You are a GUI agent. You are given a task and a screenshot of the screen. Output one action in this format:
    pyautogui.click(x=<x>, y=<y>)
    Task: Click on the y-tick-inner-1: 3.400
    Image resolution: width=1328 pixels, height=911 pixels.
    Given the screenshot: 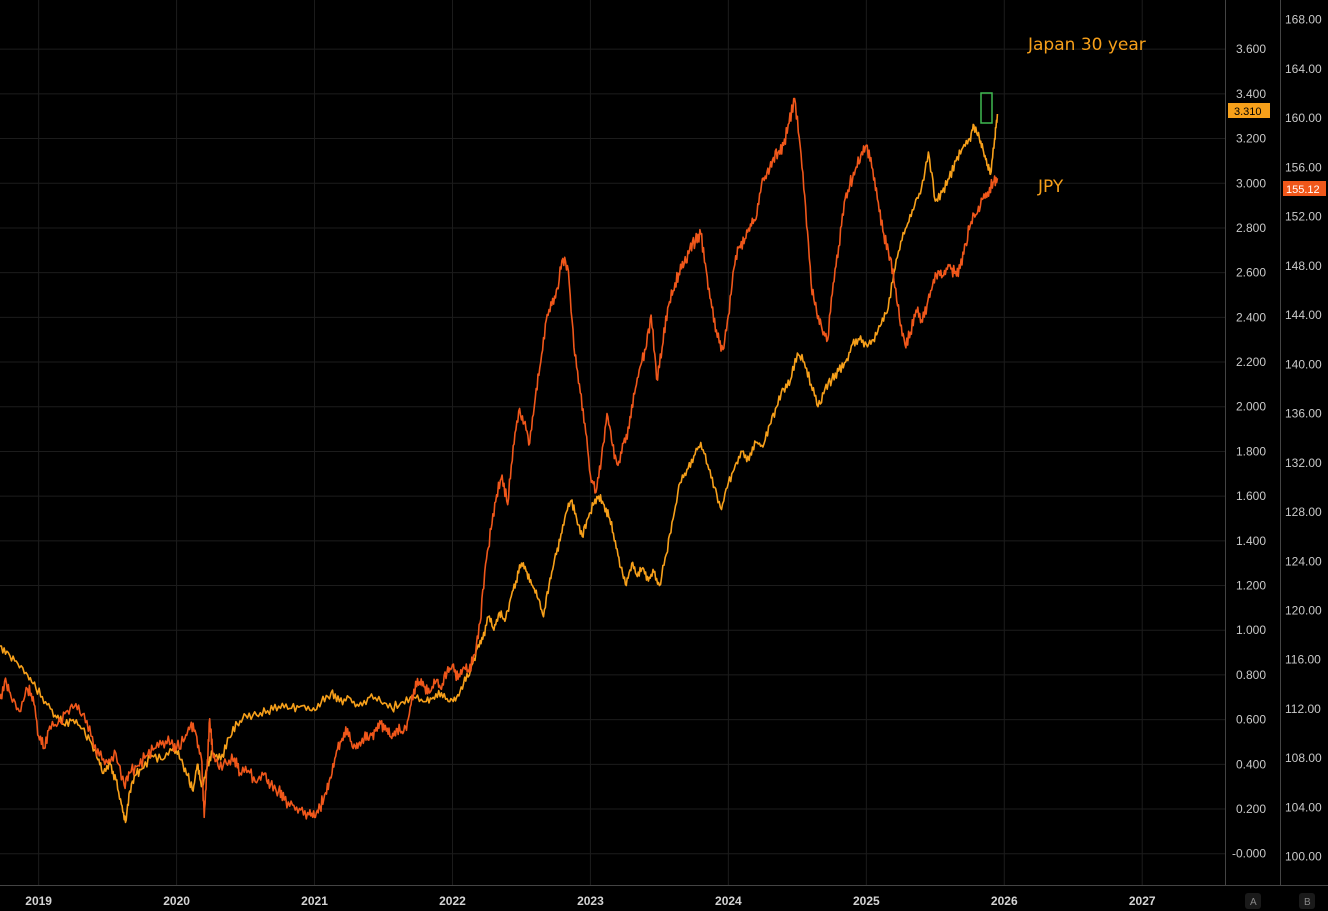 What is the action you would take?
    pyautogui.click(x=1251, y=94)
    